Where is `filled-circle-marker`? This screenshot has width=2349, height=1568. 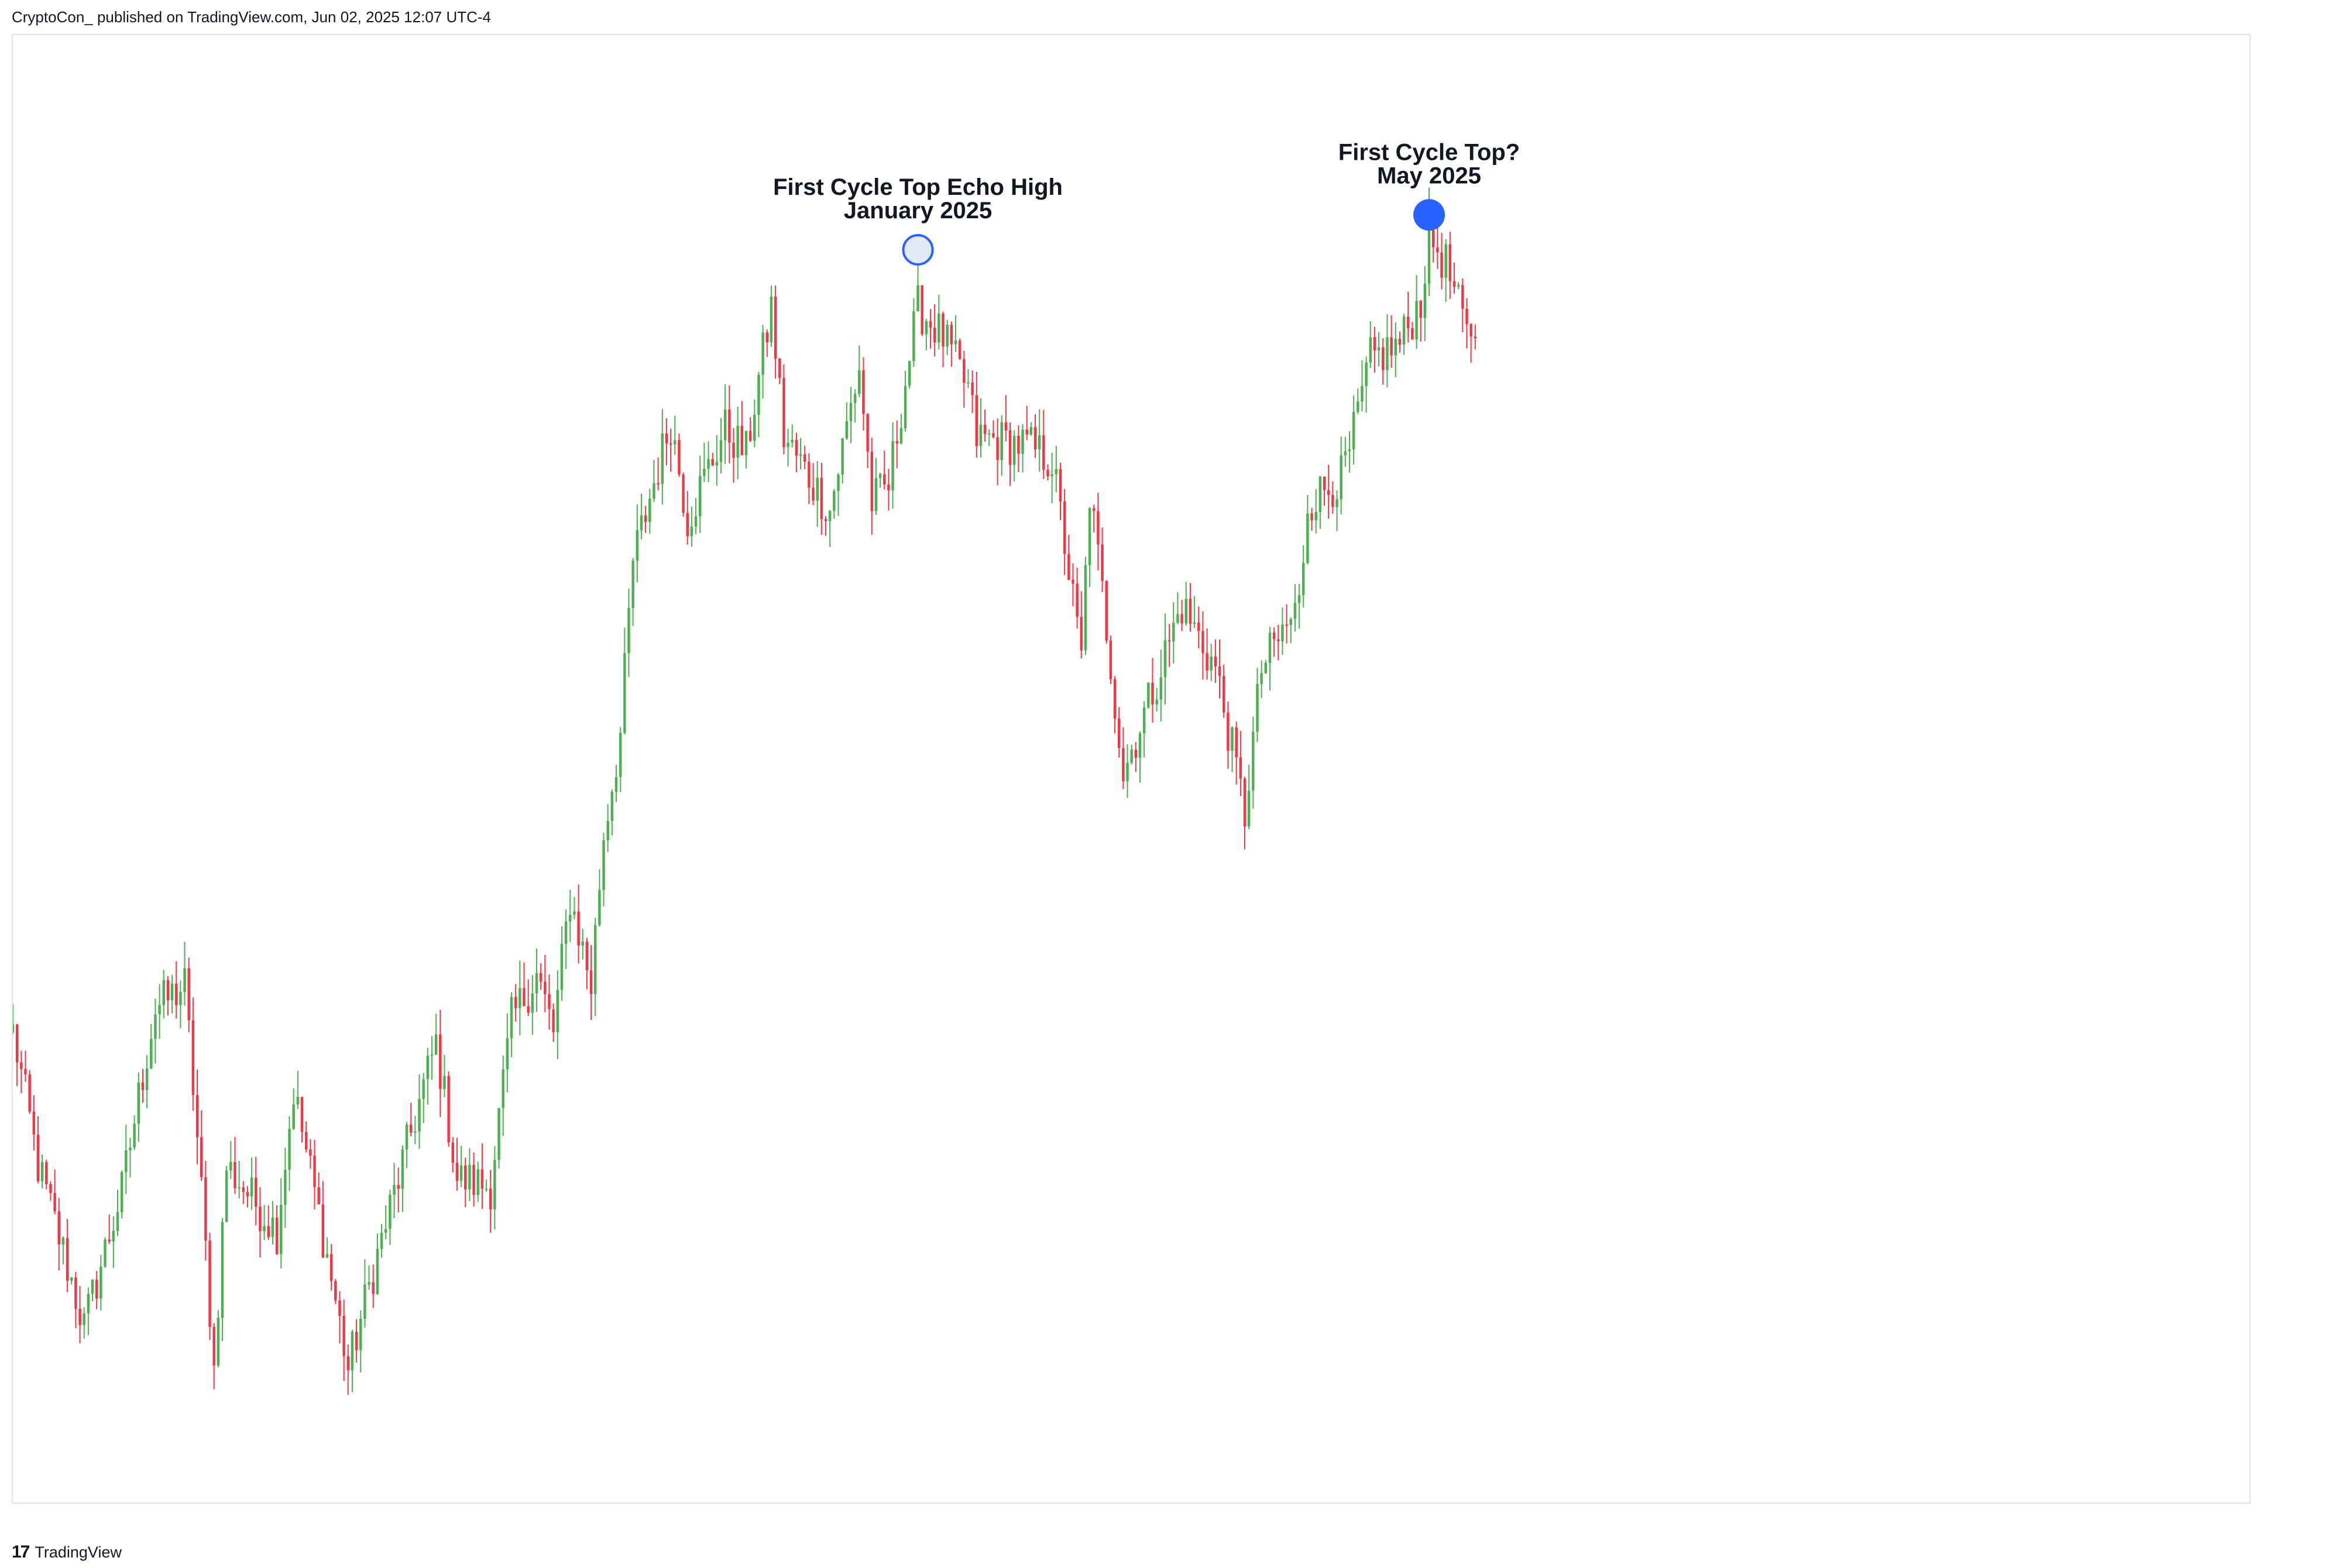 filled-circle-marker is located at coordinates (1429, 215).